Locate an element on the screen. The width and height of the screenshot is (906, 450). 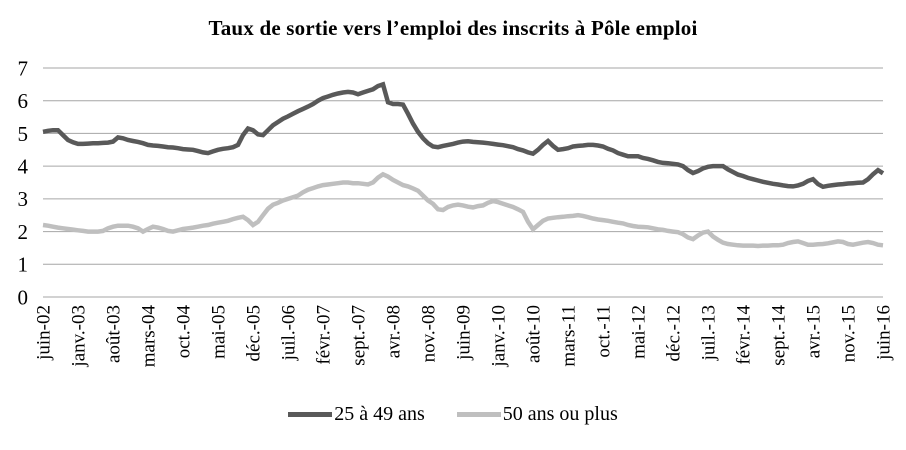
x-tick-label-0: juin-02 is located at coordinates (44, 333).